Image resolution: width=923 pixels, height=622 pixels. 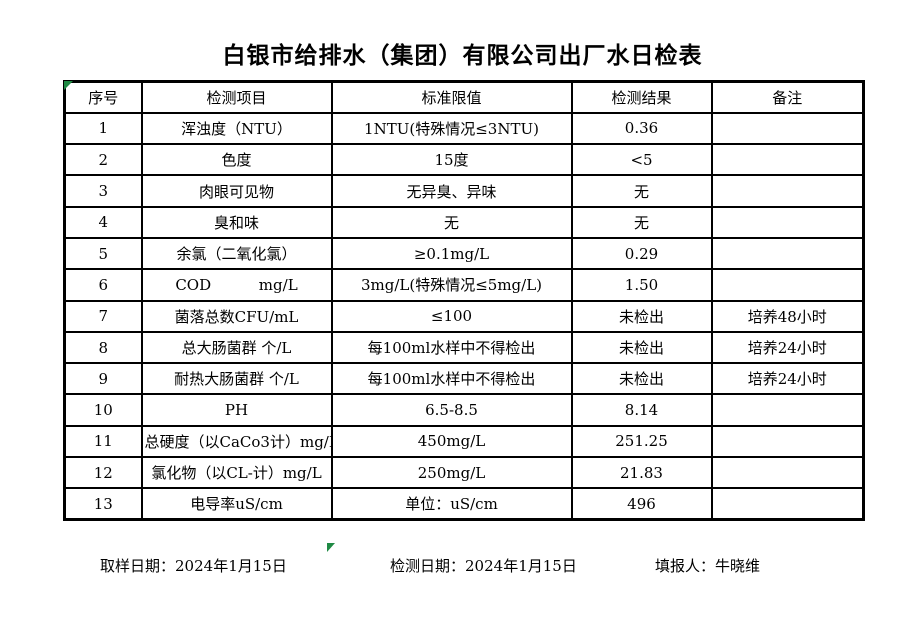 I want to click on table-row: 5 余氯（二氧化氯） ≥0.1mg/L 0.29, so click(x=464, y=253).